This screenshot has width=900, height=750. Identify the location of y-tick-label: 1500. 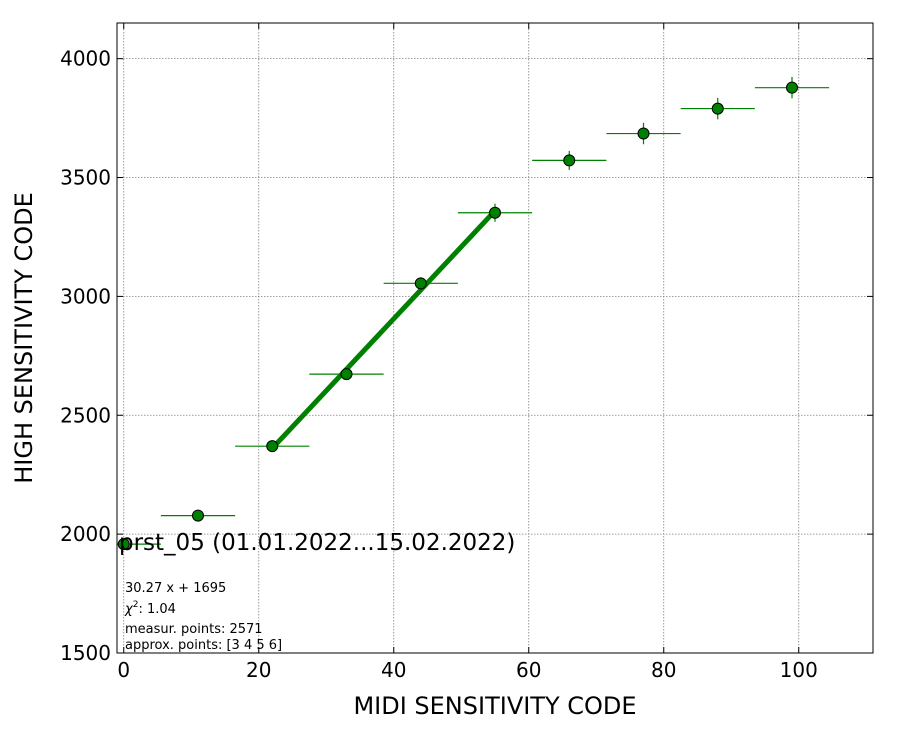
(85, 653).